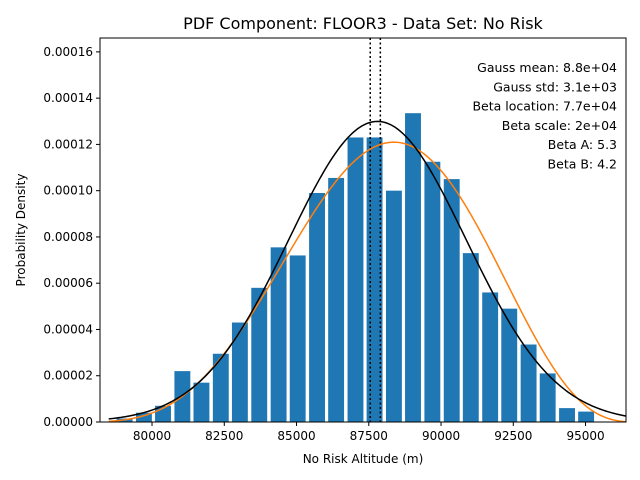 The width and height of the screenshot is (640, 480). I want to click on y-tick-label-4: 0.00008, so click(68, 237).